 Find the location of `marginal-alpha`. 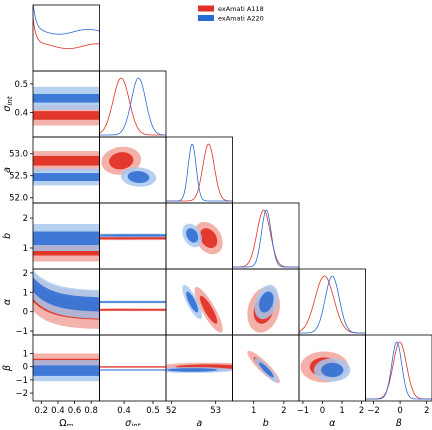

marginal-alpha is located at coordinates (332, 304).